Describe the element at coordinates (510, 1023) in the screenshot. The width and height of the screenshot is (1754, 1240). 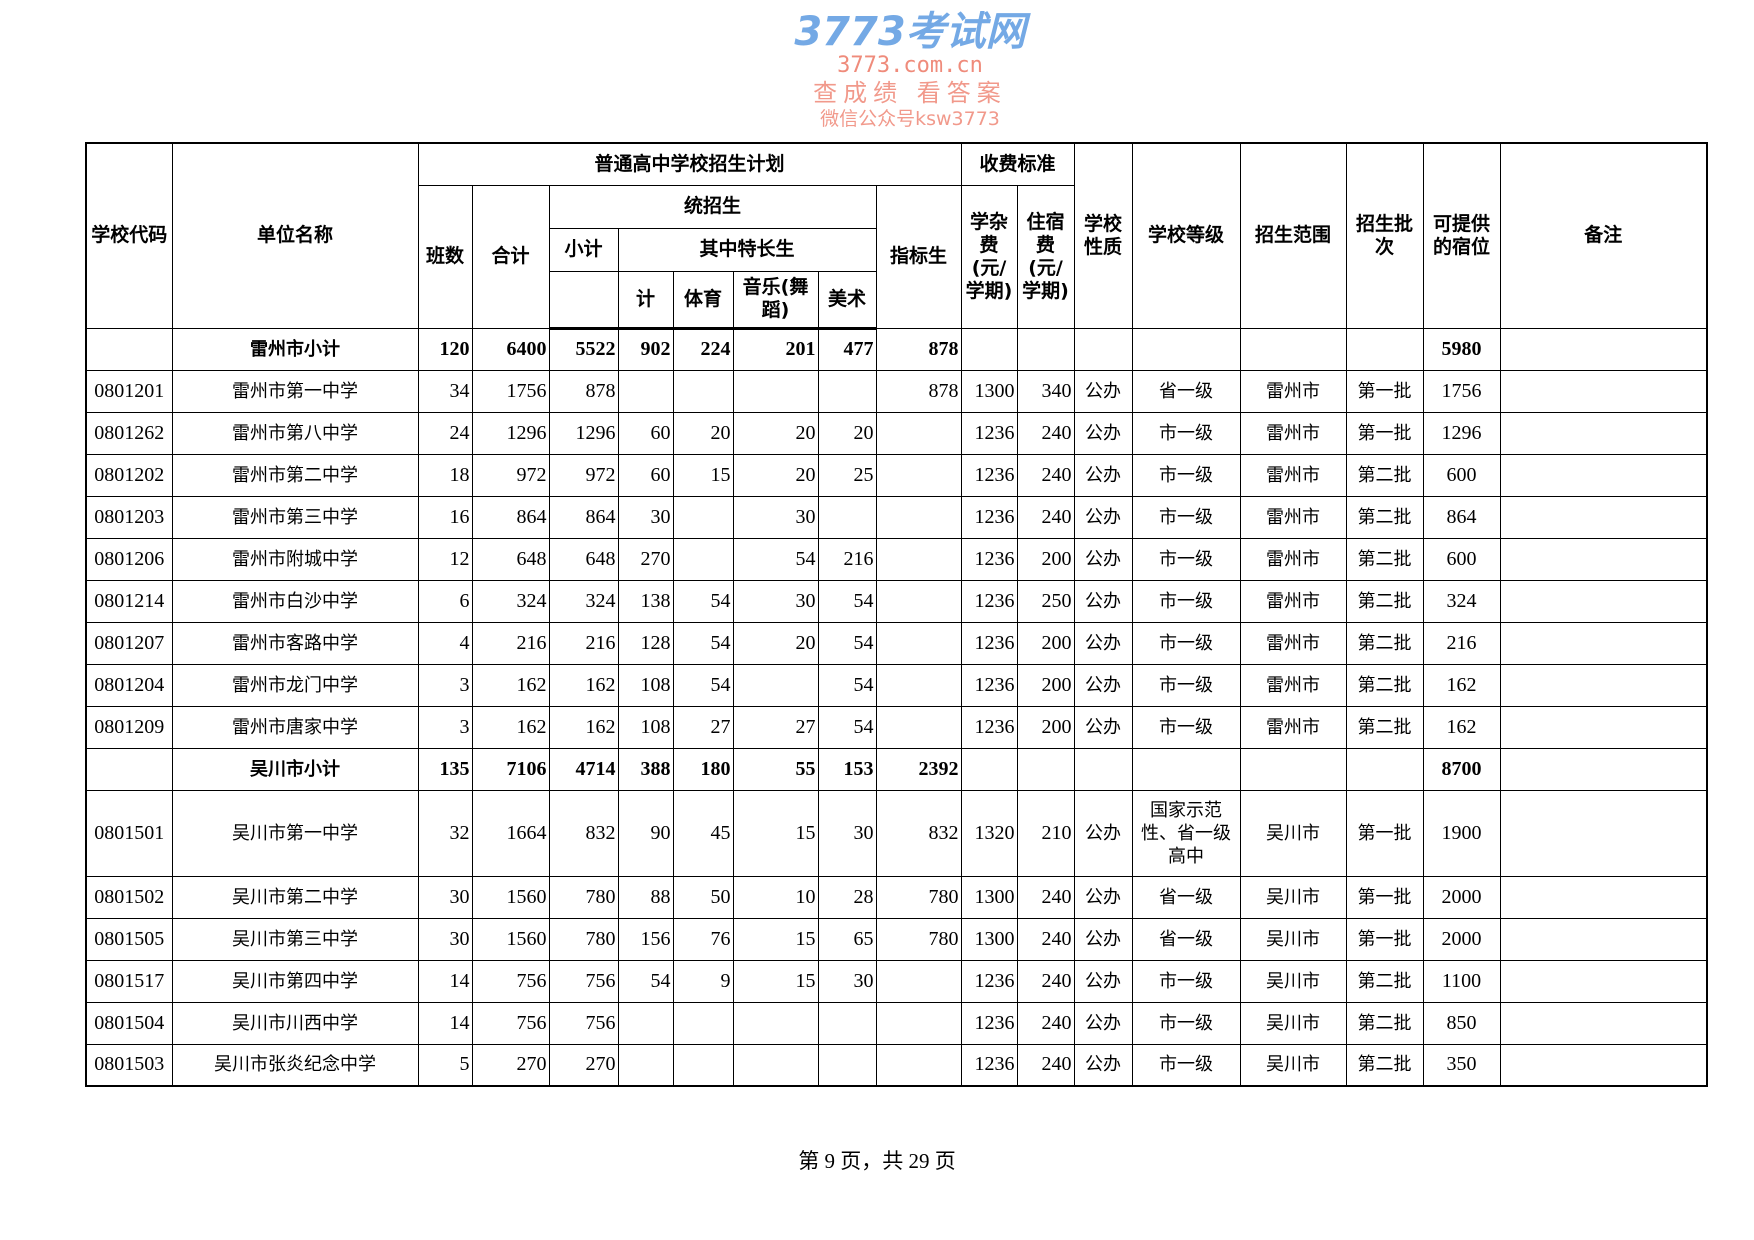
I see `cell-total: 756` at that location.